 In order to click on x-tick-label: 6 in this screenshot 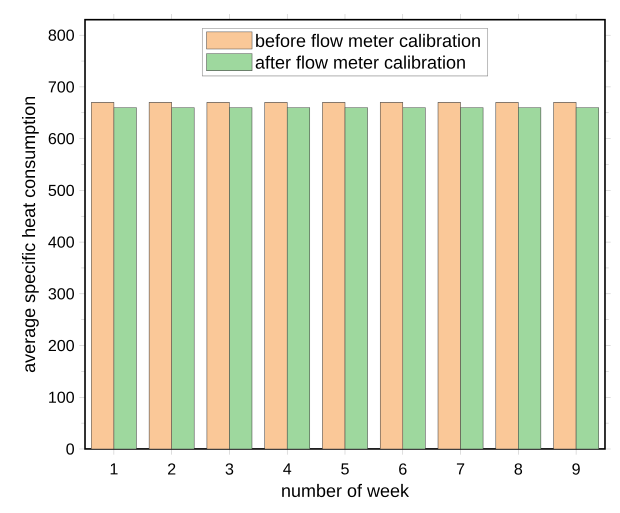, I will do `click(403, 469)`.